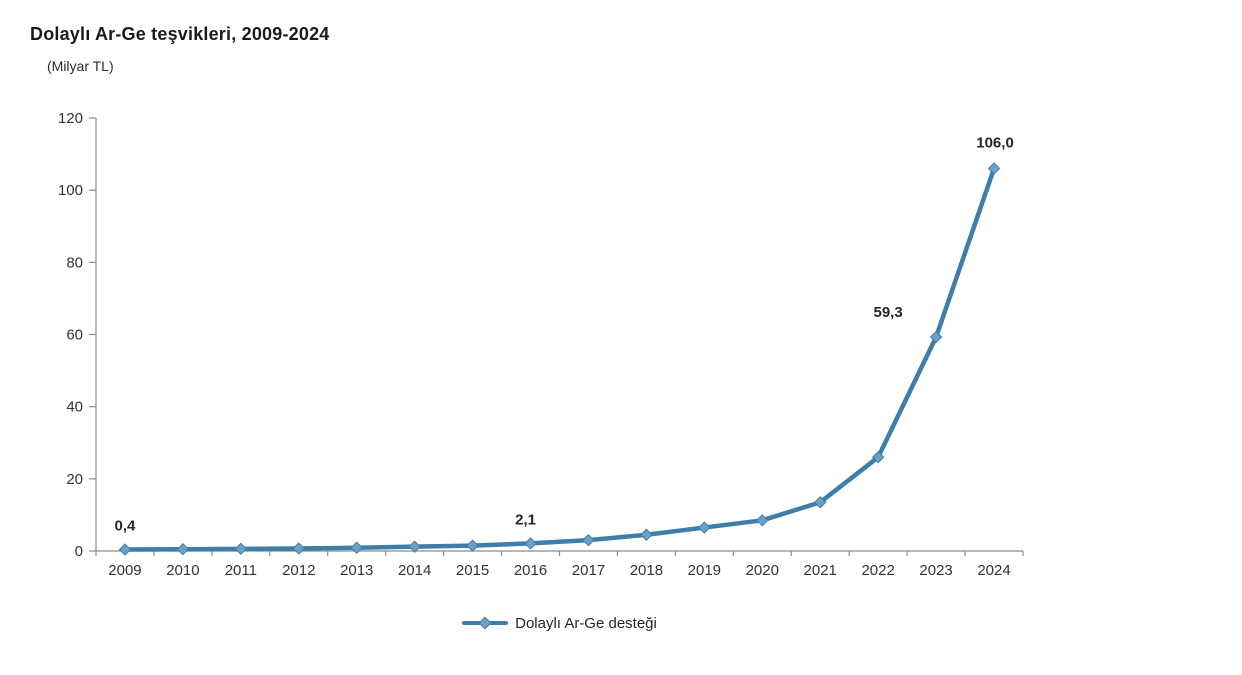 The image size is (1242, 675). What do you see at coordinates (646, 570) in the screenshot?
I see `x-tick-label: 2018` at bounding box center [646, 570].